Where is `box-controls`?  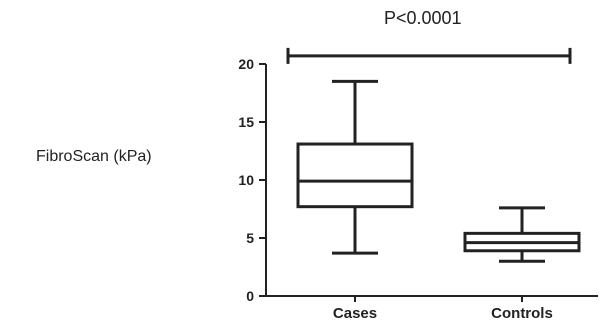
box-controls is located at coordinates (522, 234).